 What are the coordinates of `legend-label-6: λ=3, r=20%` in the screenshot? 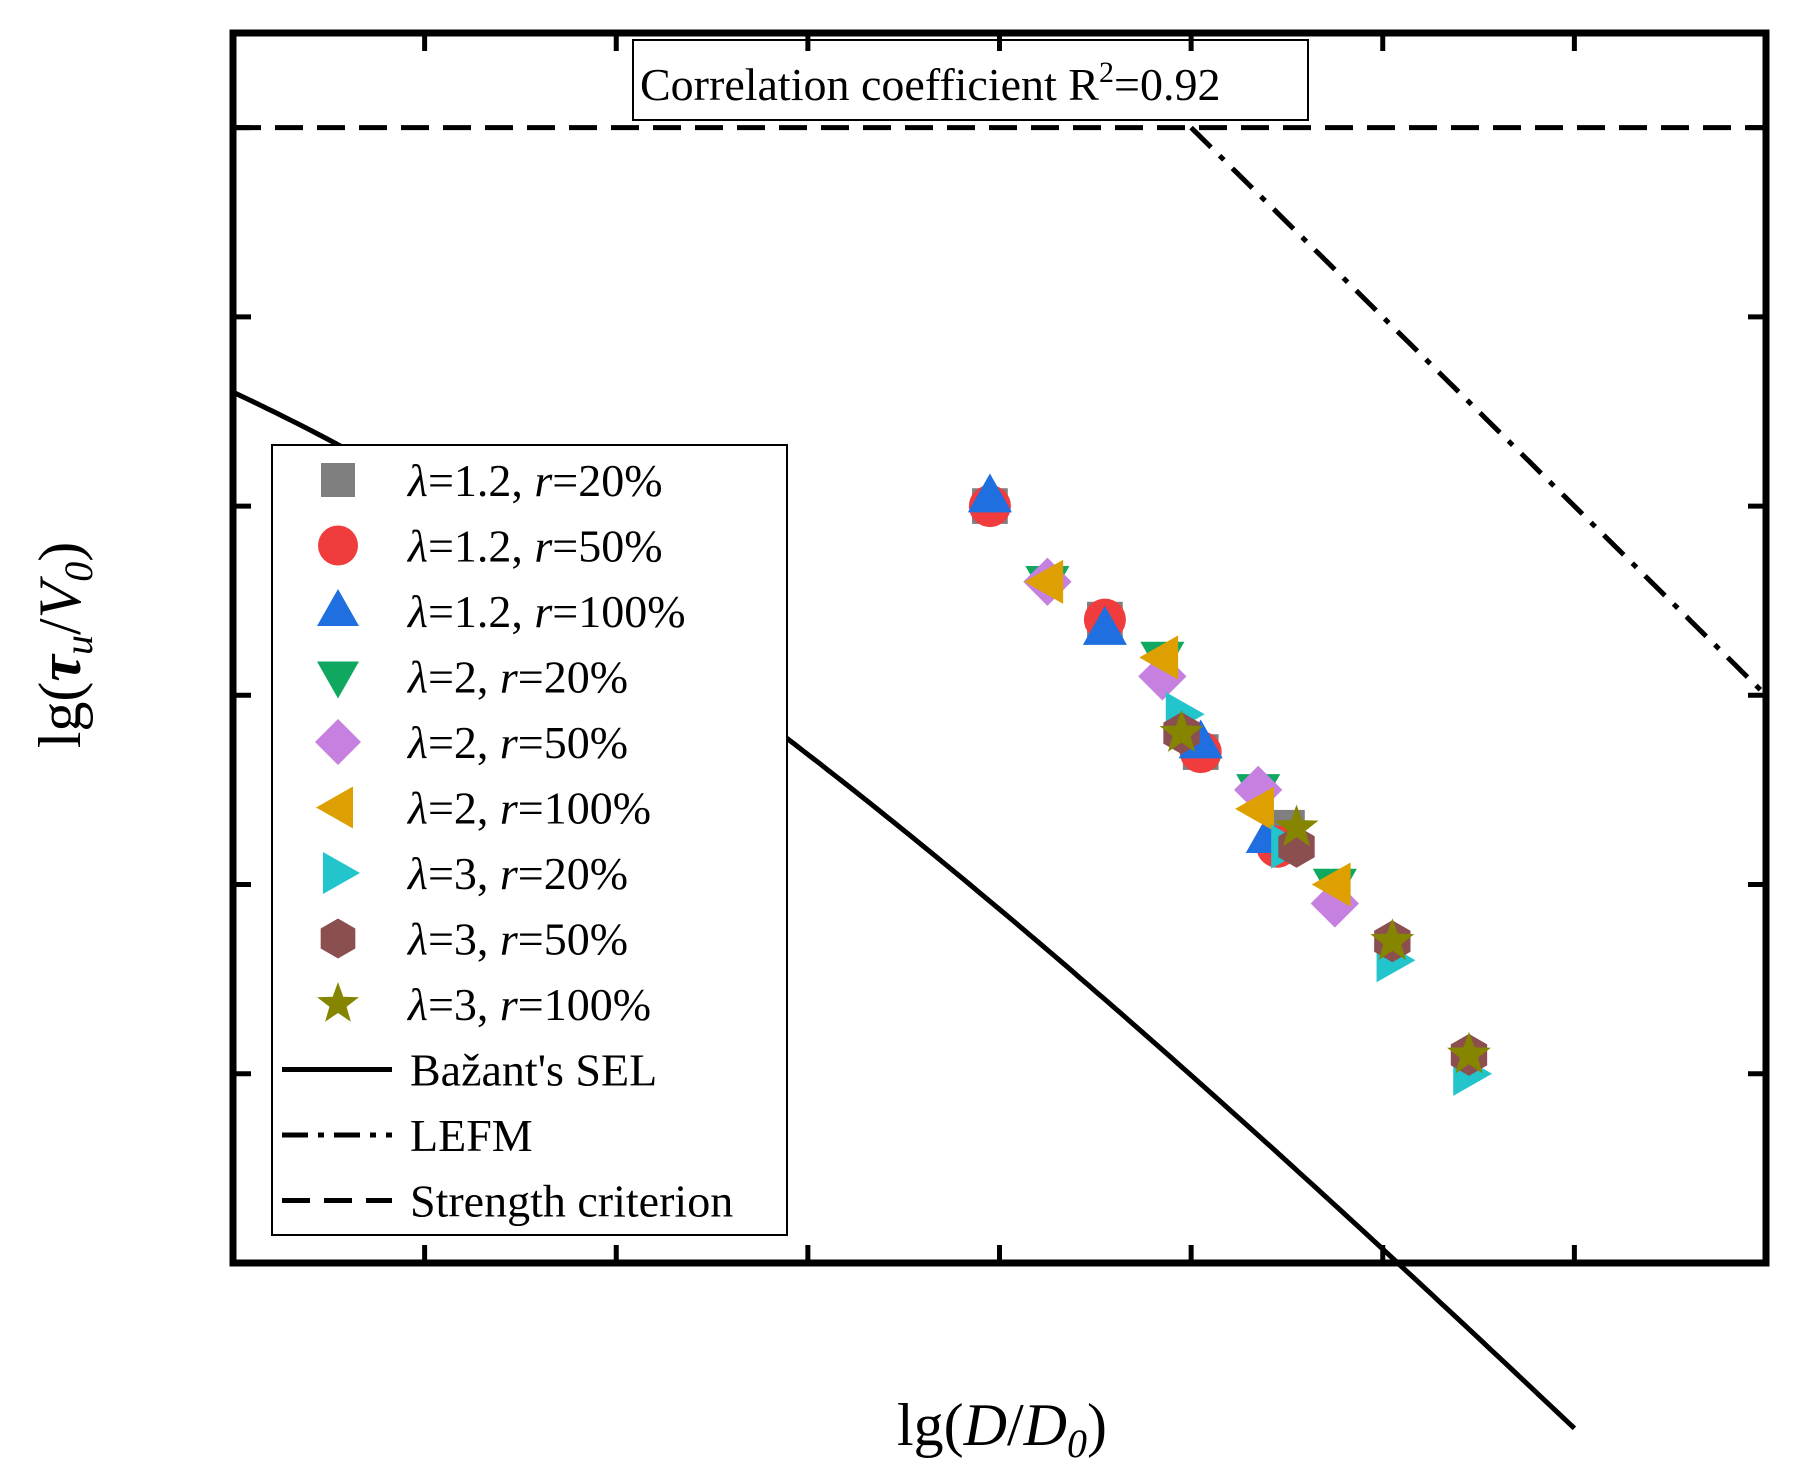 It's located at (517, 873).